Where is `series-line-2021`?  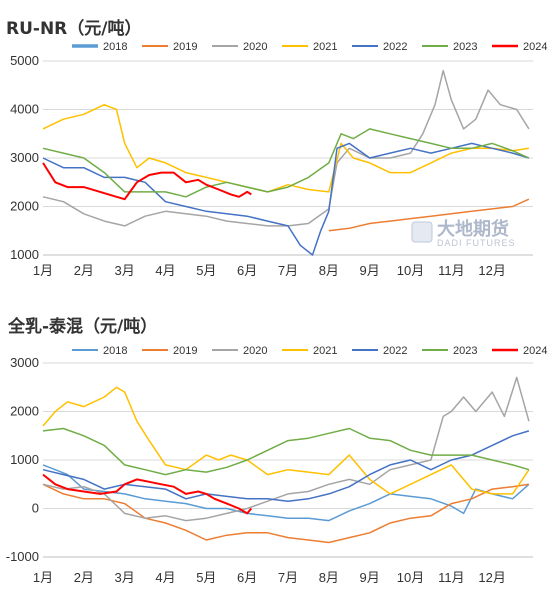 series-line-2021 is located at coordinates (286, 148).